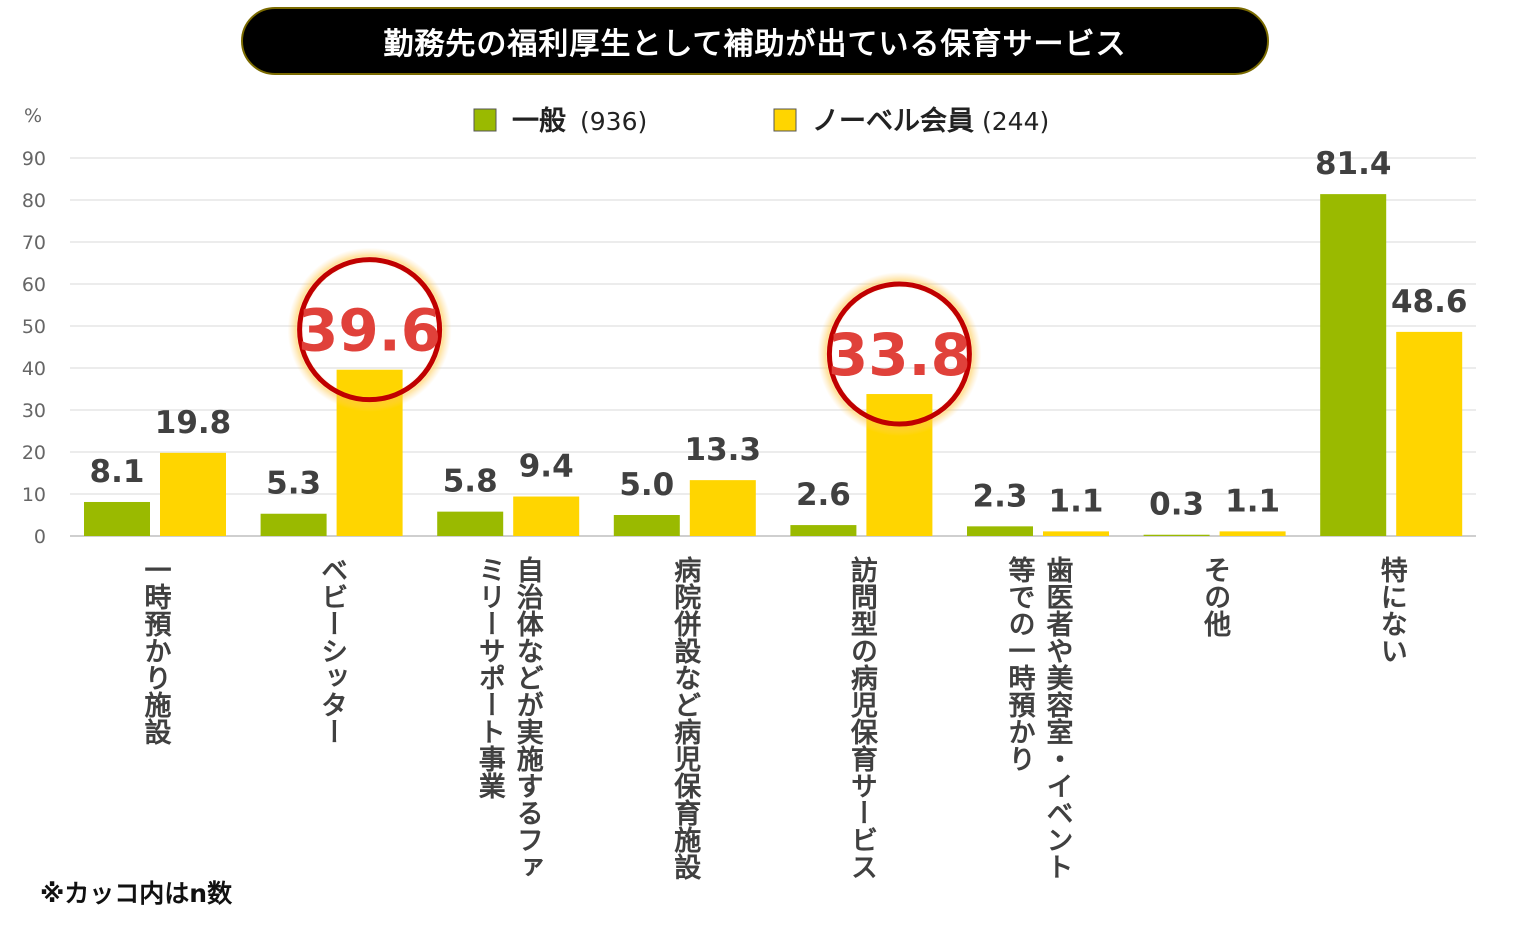 The width and height of the screenshot is (1517, 945). I want to click on y-tick-label: 20, so click(34, 453).